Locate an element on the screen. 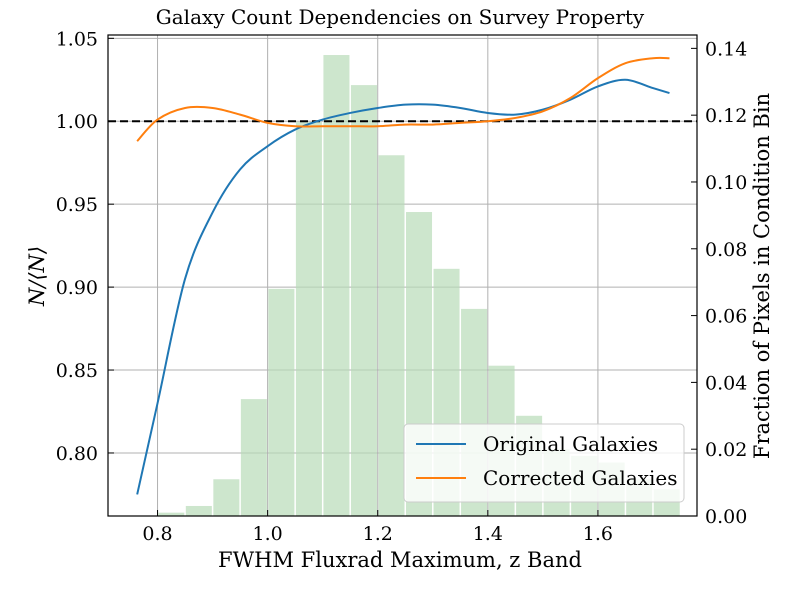 The image size is (800, 600). y-tick-label-right: 0.02 is located at coordinates (726, 450).